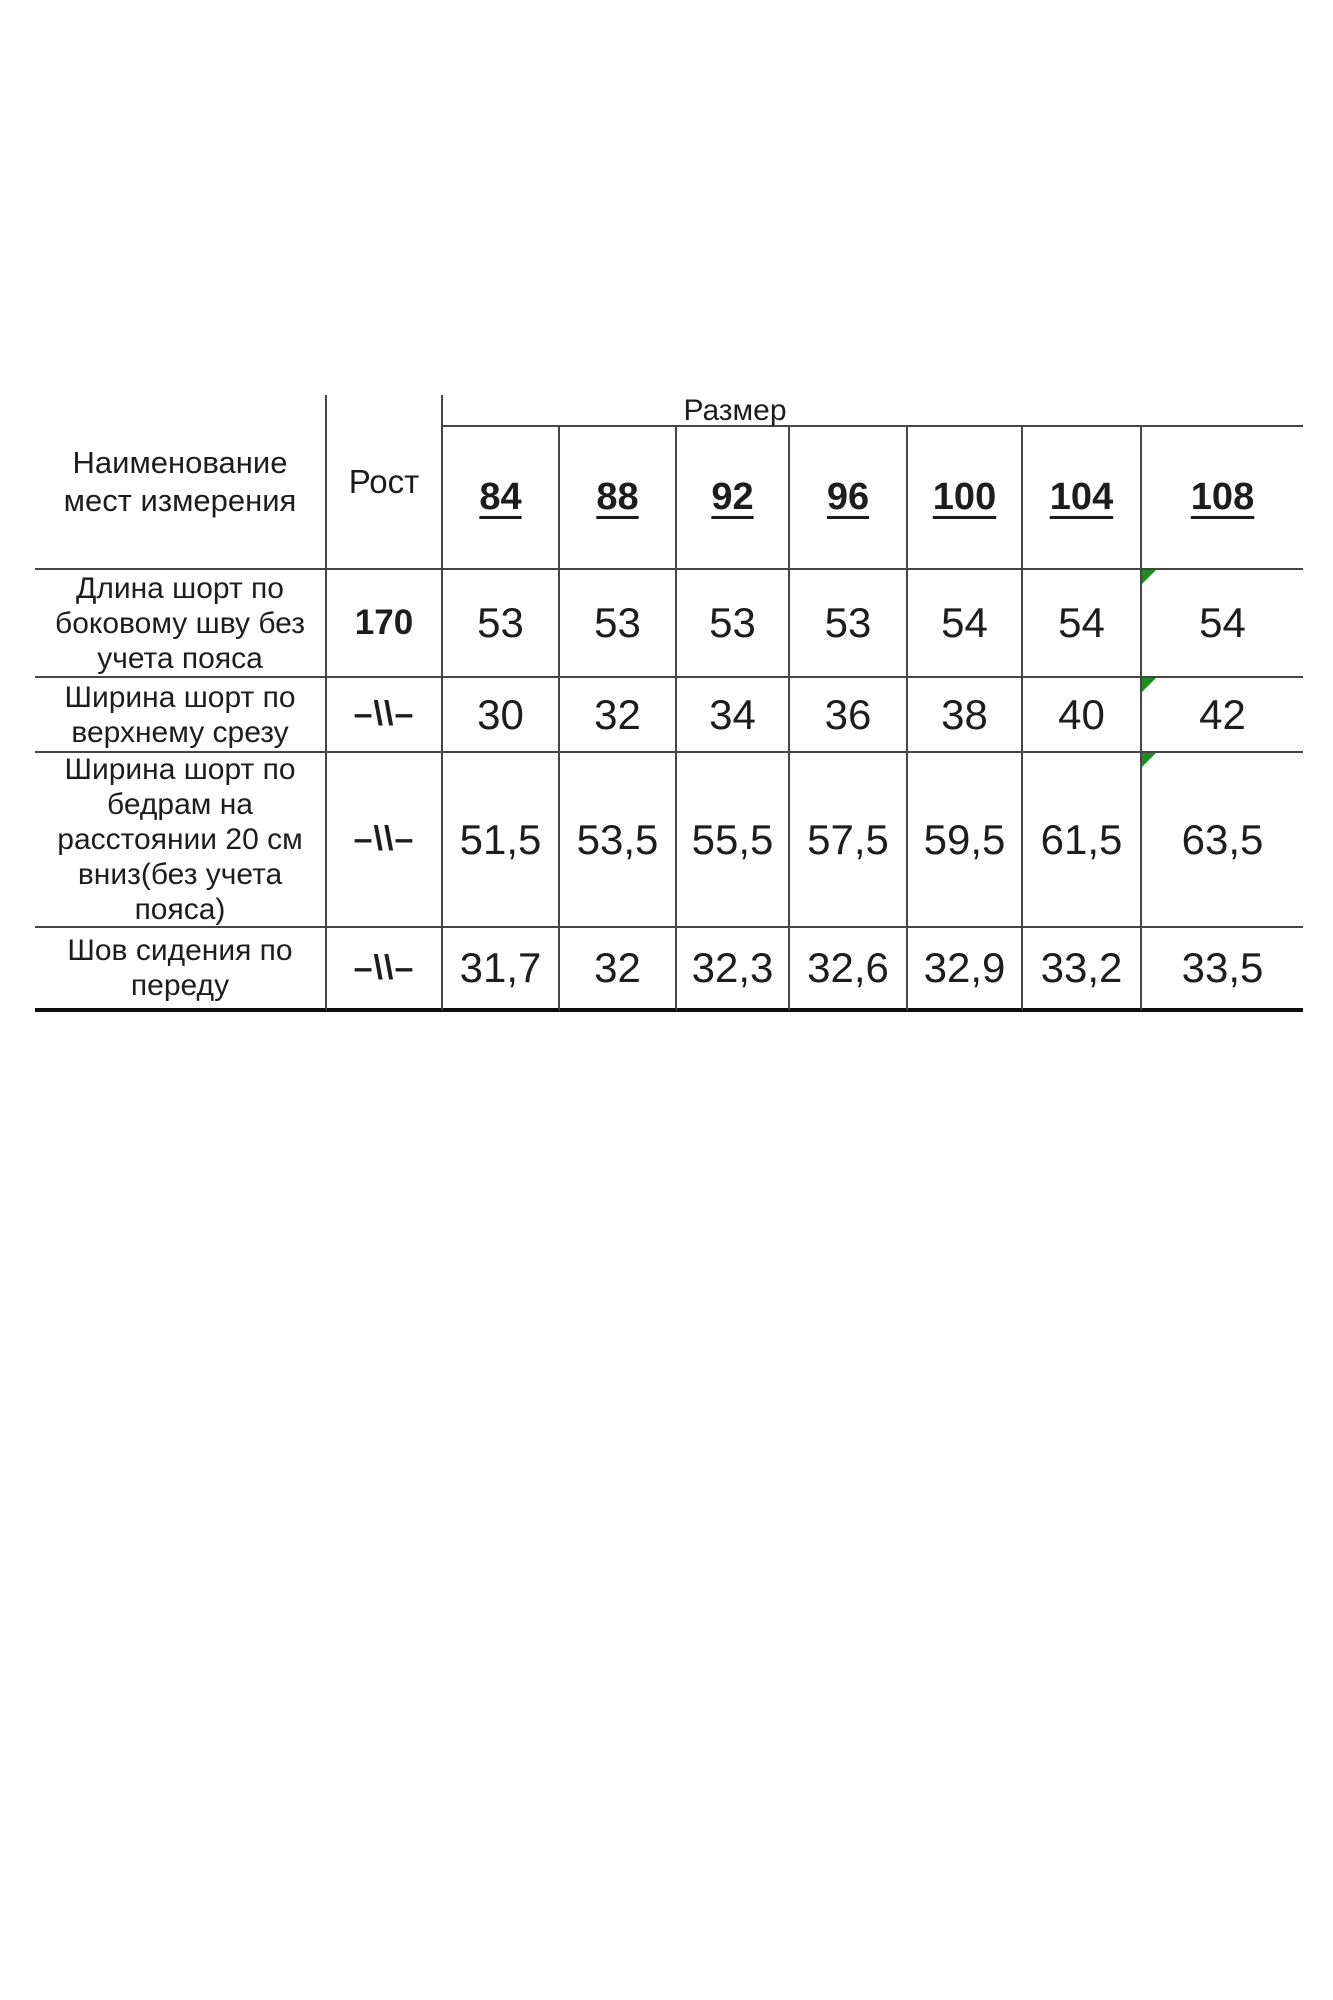 This screenshot has height=2000, width=1333. What do you see at coordinates (849, 497) in the screenshot?
I see `size-header-96: 96` at bounding box center [849, 497].